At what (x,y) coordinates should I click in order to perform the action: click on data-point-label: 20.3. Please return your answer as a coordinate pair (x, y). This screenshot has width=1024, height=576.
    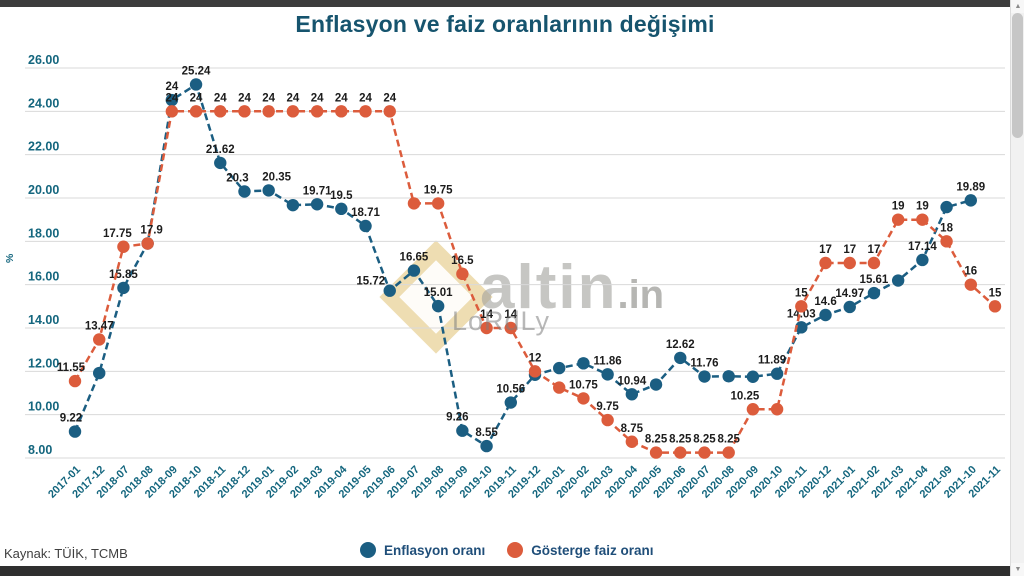
    Looking at the image, I should click on (237, 179).